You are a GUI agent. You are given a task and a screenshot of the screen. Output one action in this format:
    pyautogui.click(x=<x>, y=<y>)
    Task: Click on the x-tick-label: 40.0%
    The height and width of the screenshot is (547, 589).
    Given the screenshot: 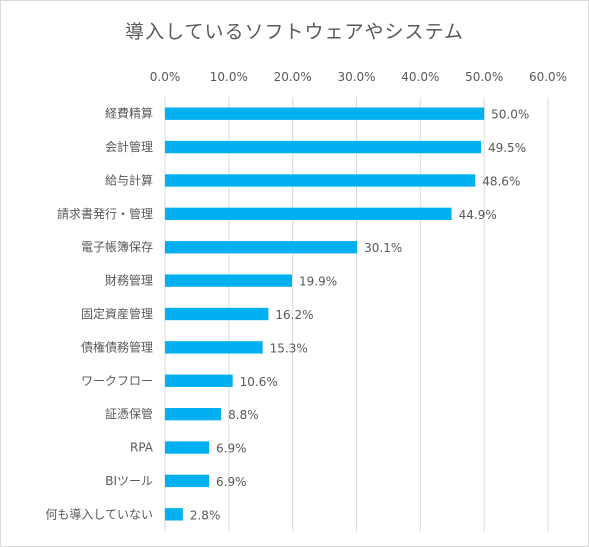 What is the action you would take?
    pyautogui.click(x=420, y=77)
    